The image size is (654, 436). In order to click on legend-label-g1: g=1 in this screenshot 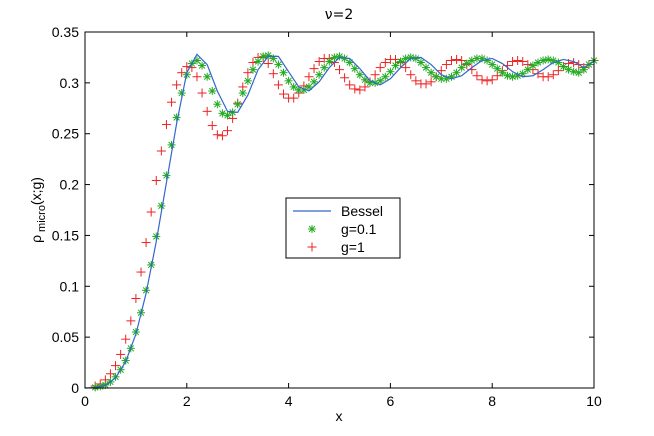, I will do `click(353, 247)`.